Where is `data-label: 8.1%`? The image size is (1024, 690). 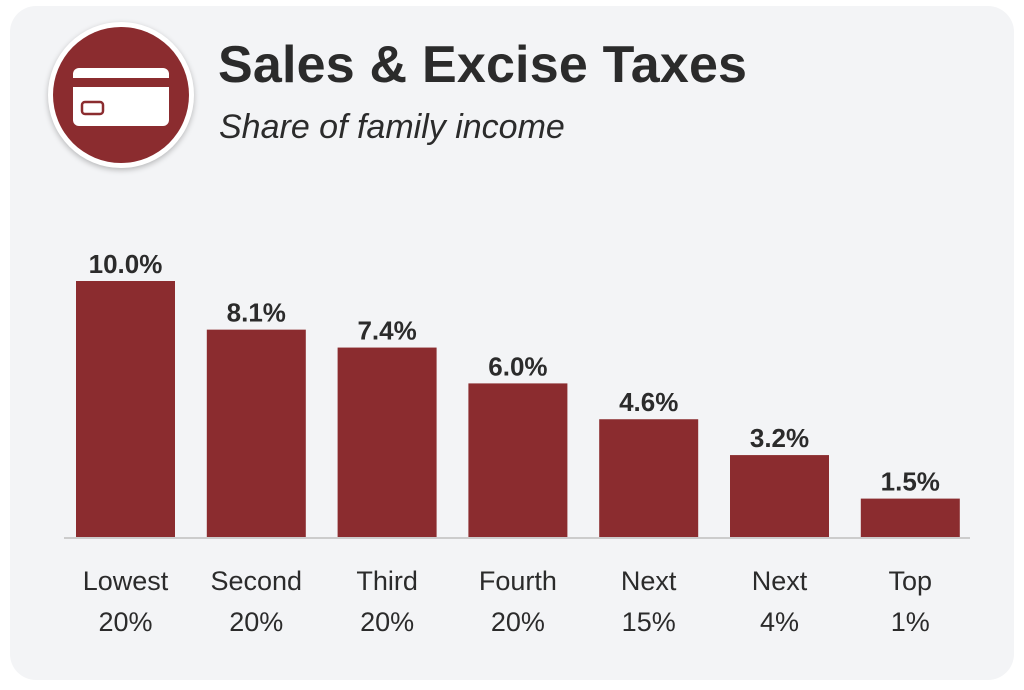
data-label: 8.1% is located at coordinates (256, 313).